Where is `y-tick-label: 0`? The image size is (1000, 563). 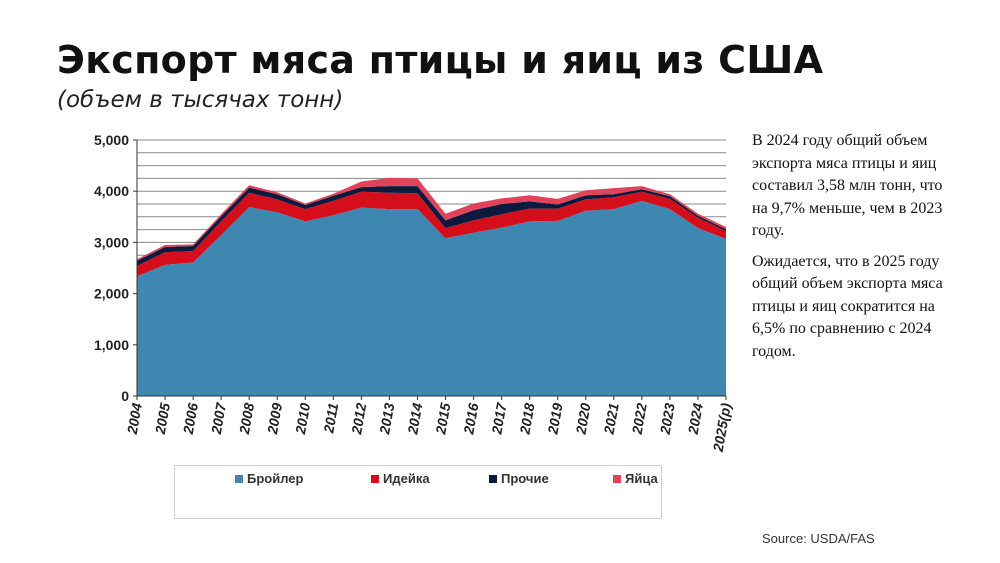
y-tick-label: 0 is located at coordinates (125, 396).